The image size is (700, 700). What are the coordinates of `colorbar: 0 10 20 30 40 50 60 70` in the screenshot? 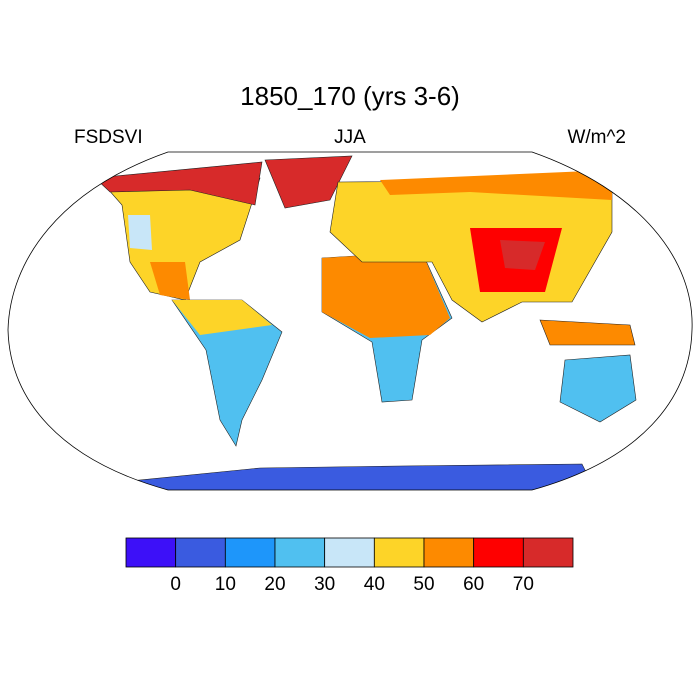 It's located at (349, 566).